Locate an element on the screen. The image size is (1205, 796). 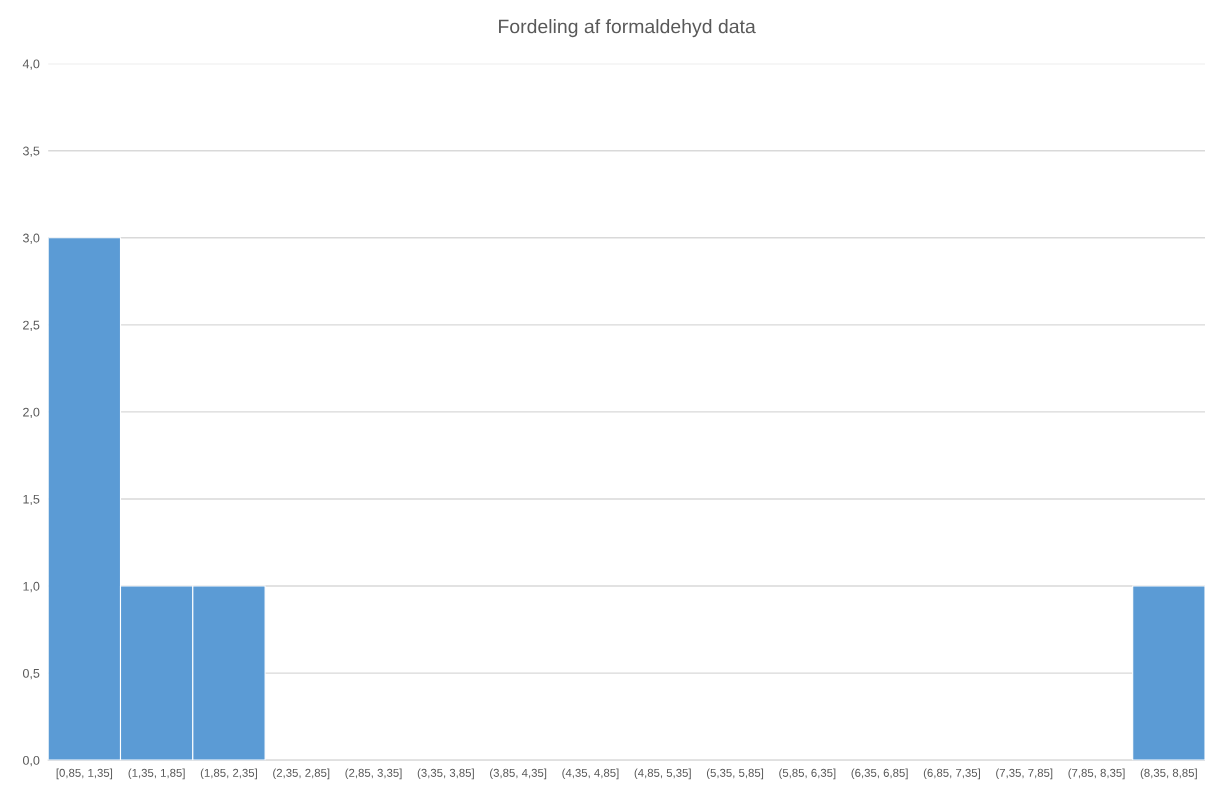
y-tick-label: 4,0 is located at coordinates (31, 64).